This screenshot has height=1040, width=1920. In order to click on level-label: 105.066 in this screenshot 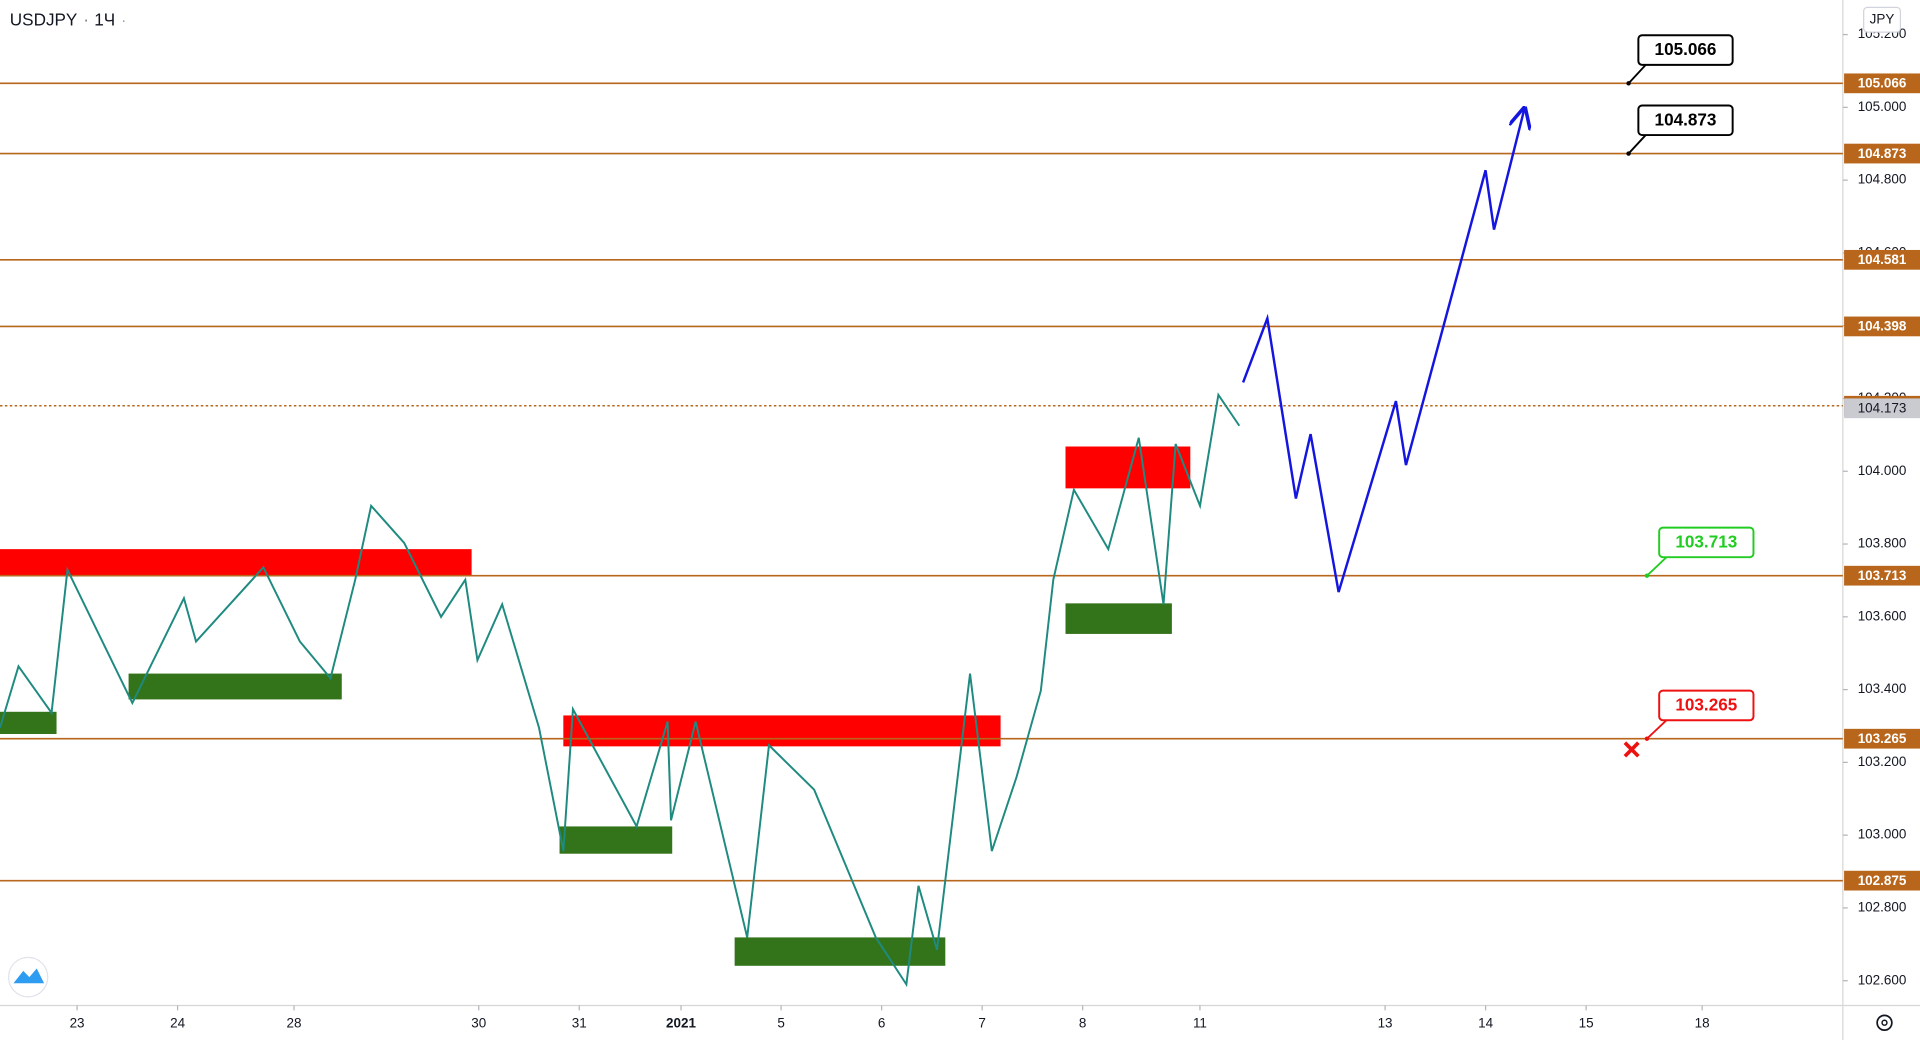, I will do `click(1882, 82)`.